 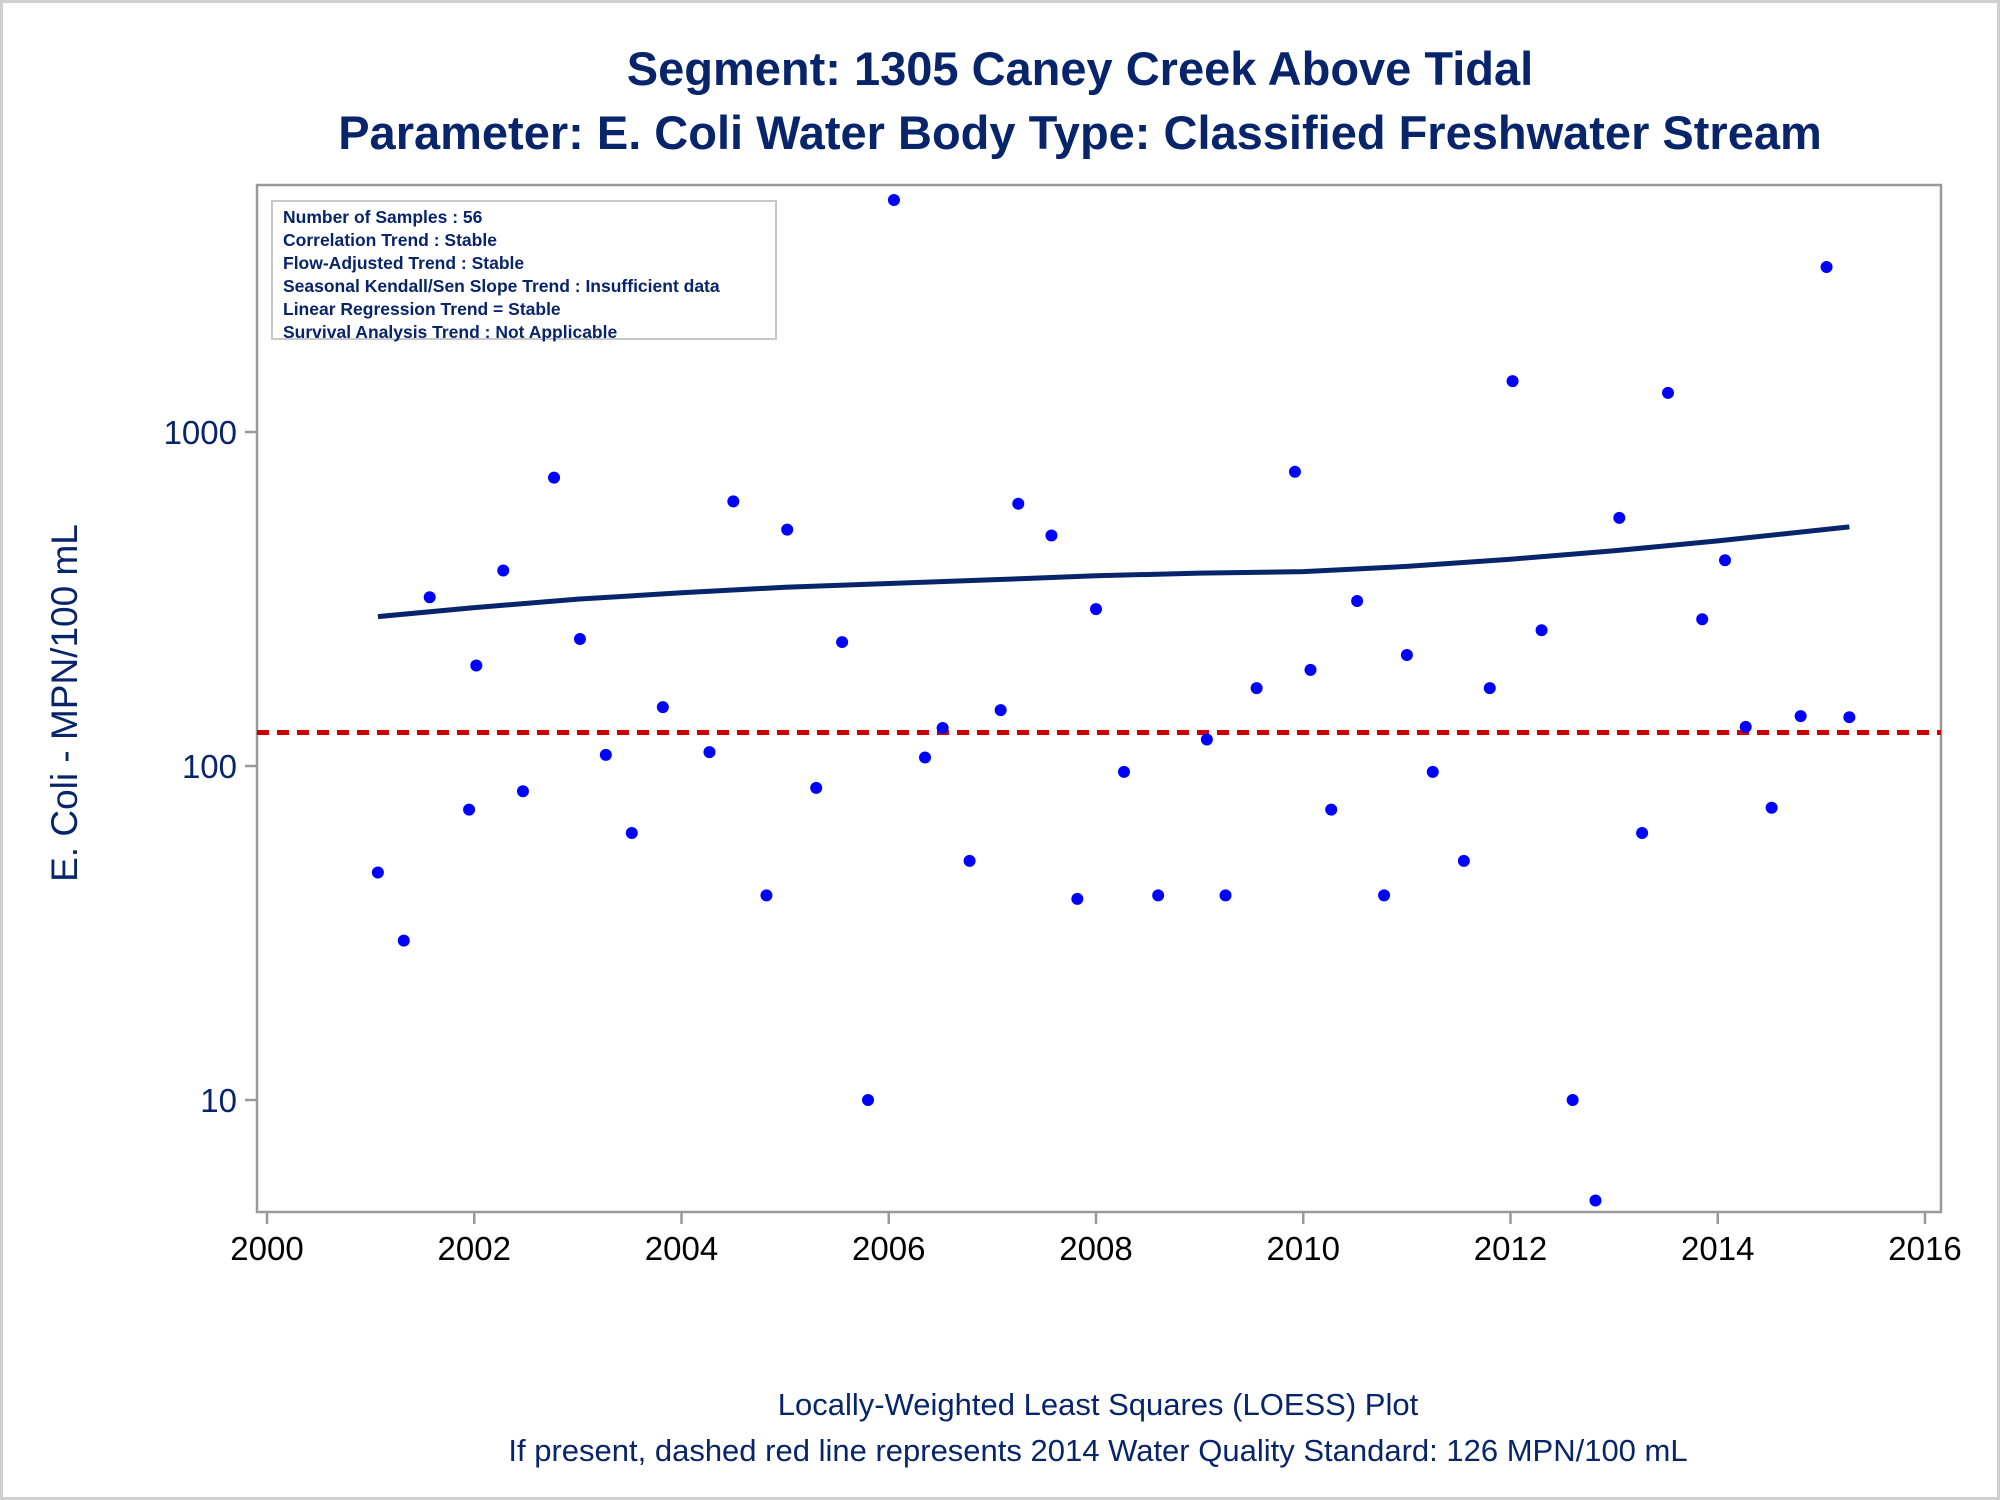 What do you see at coordinates (209, 766) in the screenshot?
I see `y-tick-label: 100` at bounding box center [209, 766].